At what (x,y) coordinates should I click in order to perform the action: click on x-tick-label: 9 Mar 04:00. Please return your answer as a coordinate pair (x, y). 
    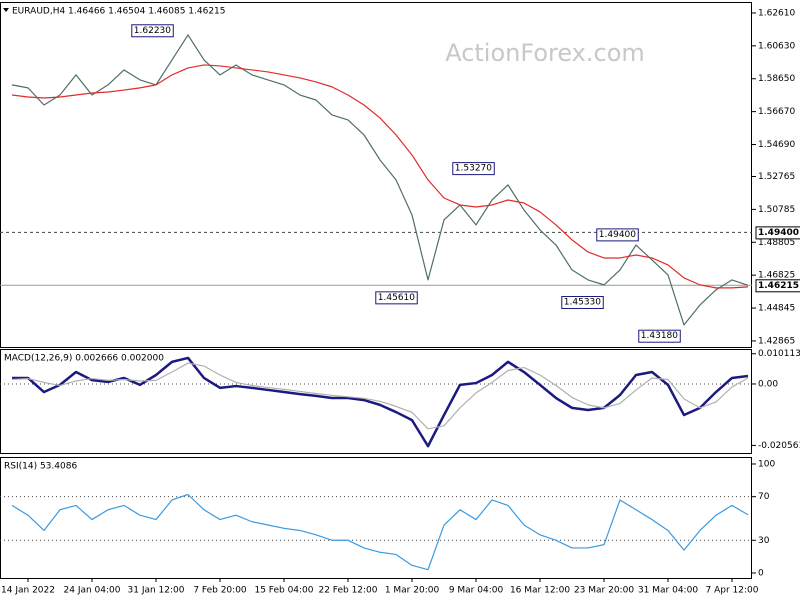
    Looking at the image, I should click on (476, 591).